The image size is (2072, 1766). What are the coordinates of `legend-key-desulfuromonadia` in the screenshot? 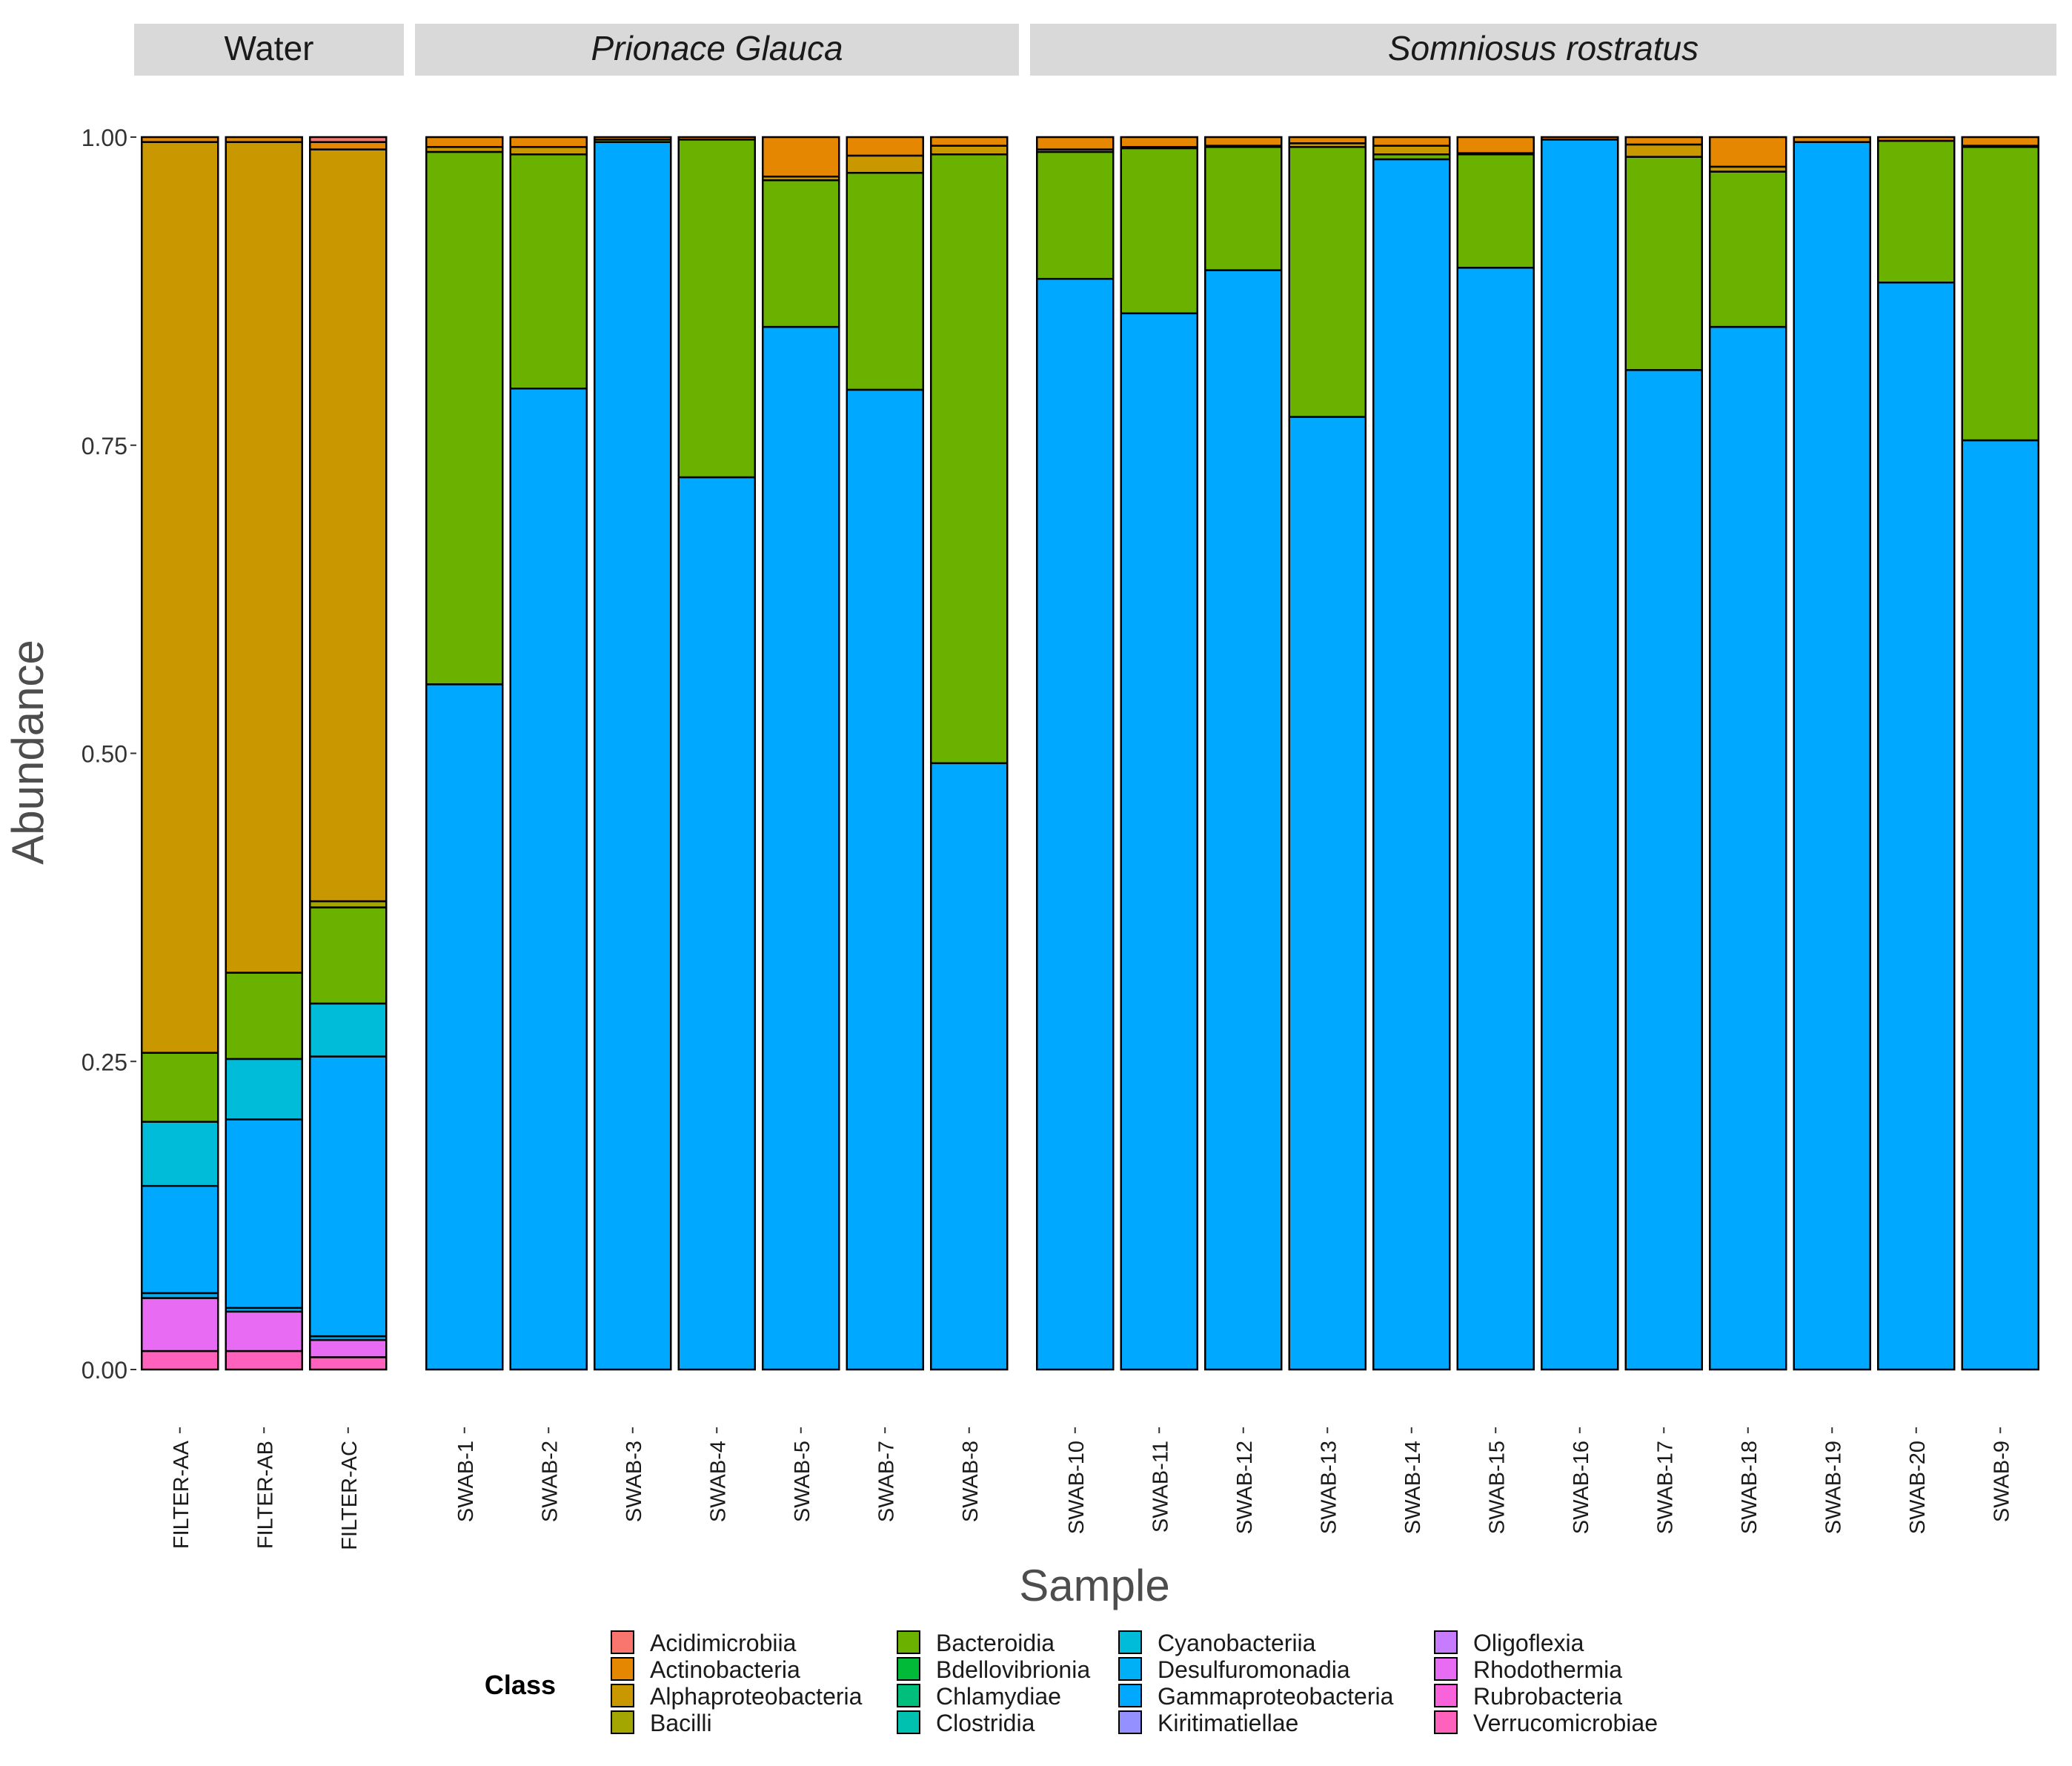 It's located at (1130, 1669).